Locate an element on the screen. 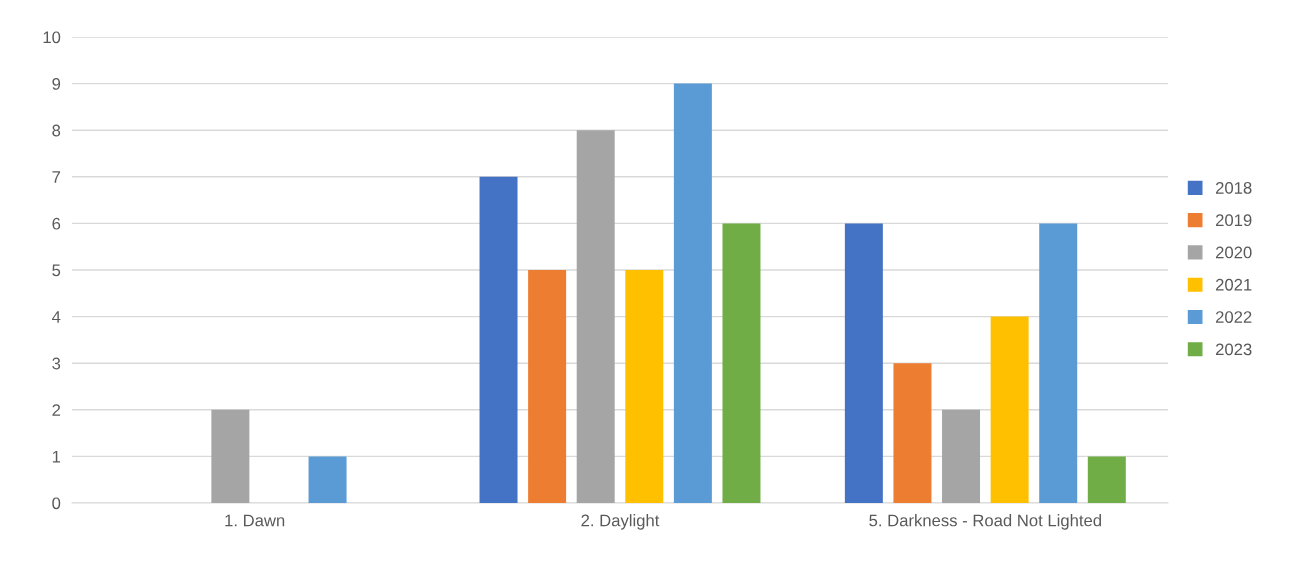  y-tick-label: 9 is located at coordinates (56, 84).